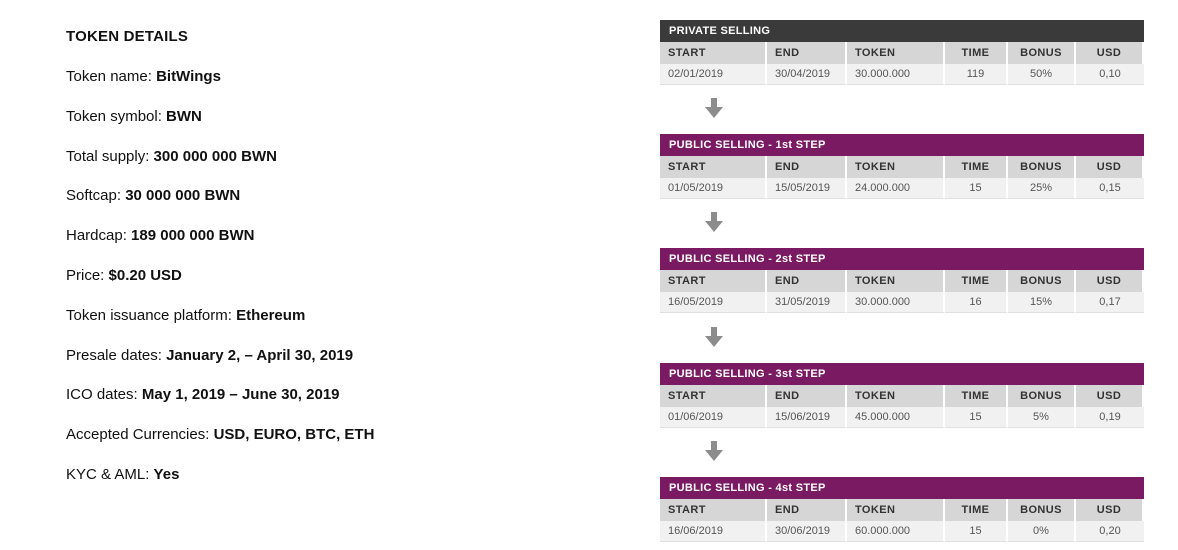  I want to click on bonus-value: 50%, so click(1042, 74).